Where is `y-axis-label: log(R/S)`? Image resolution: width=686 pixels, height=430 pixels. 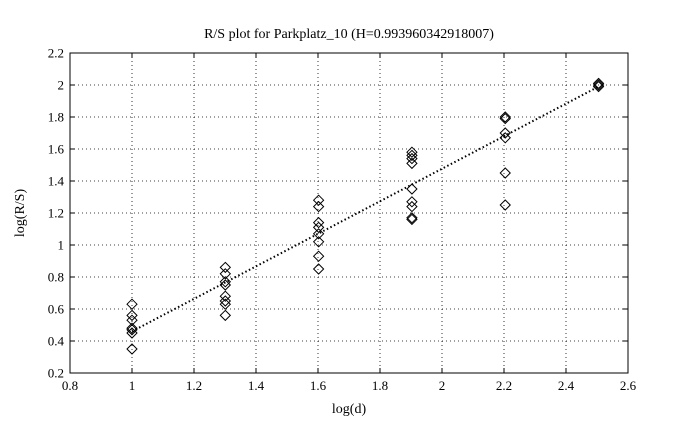
y-axis-label: log(R/S) is located at coordinates (20, 213).